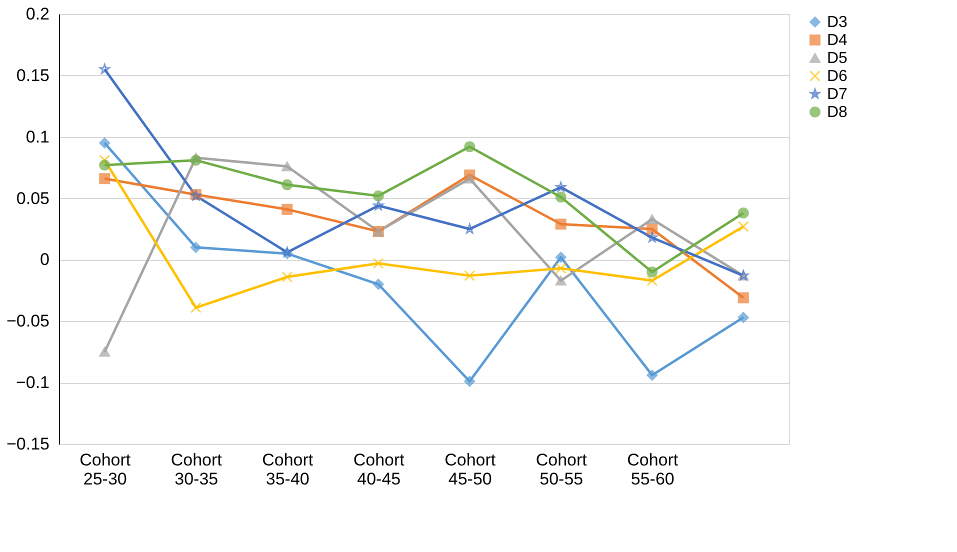 The width and height of the screenshot is (957, 552). What do you see at coordinates (837, 40) in the screenshot?
I see `legend-label: D4` at bounding box center [837, 40].